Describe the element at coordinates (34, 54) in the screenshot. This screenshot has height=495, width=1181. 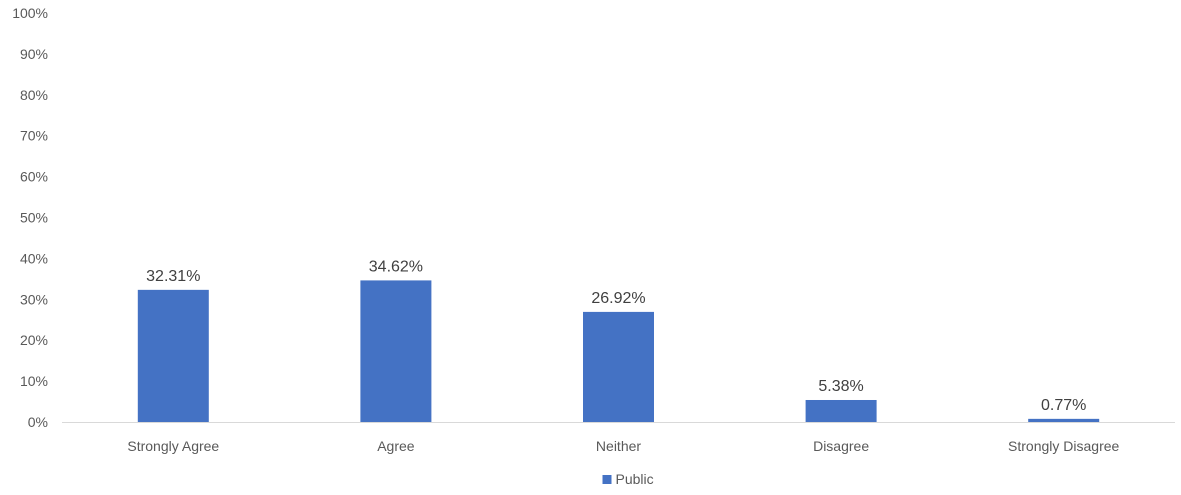
I see `y-tick-label: 90%` at that location.